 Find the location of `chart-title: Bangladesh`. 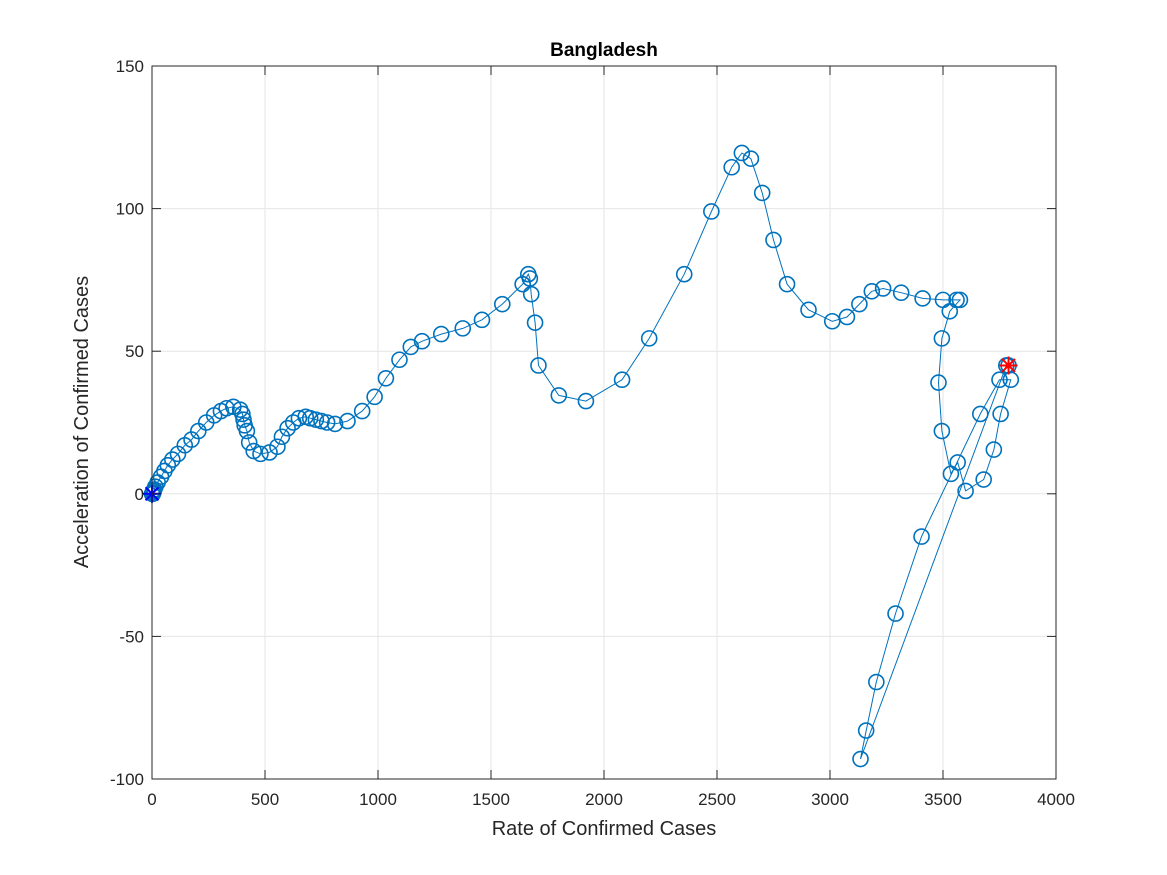

chart-title: Bangladesh is located at coordinates (604, 50).